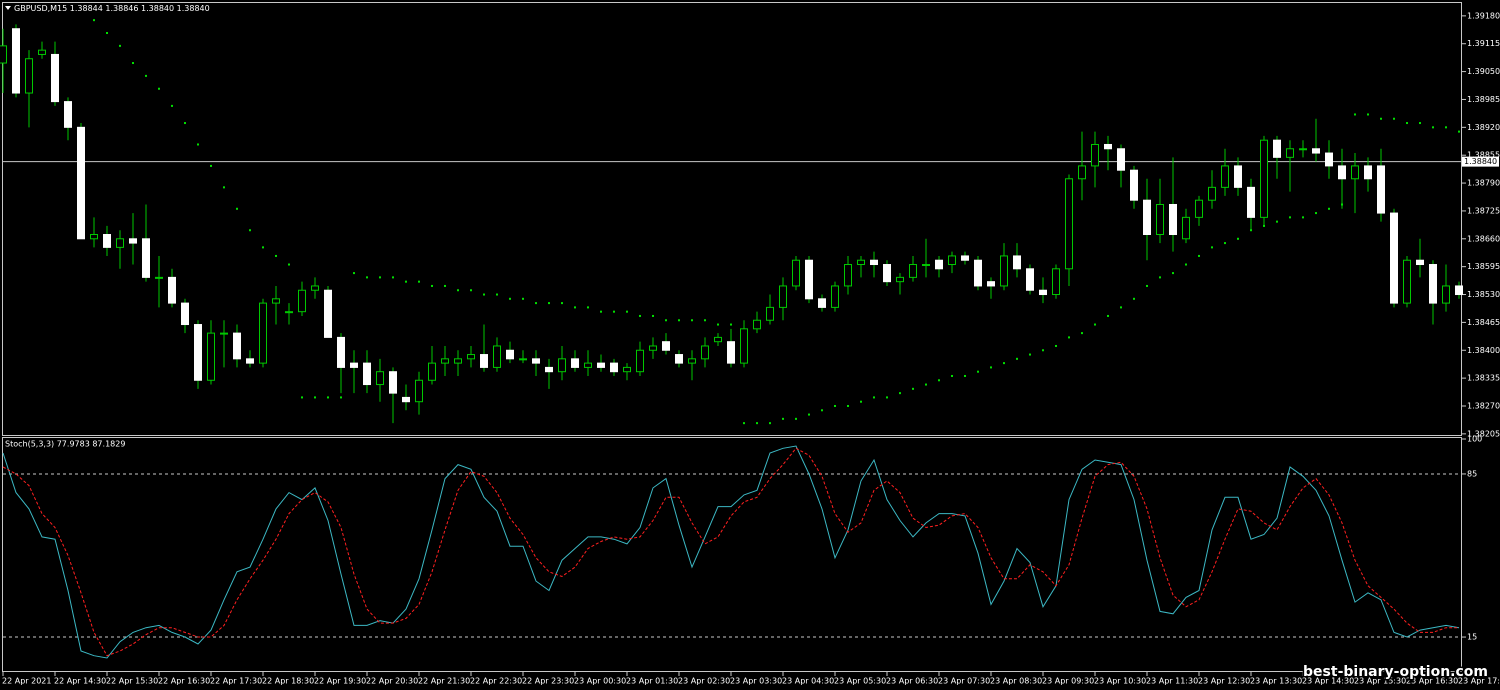 This screenshot has height=690, width=1500. What do you see at coordinates (340, 681) in the screenshot?
I see `x-tick-label: 22 Apr 19:30` at bounding box center [340, 681].